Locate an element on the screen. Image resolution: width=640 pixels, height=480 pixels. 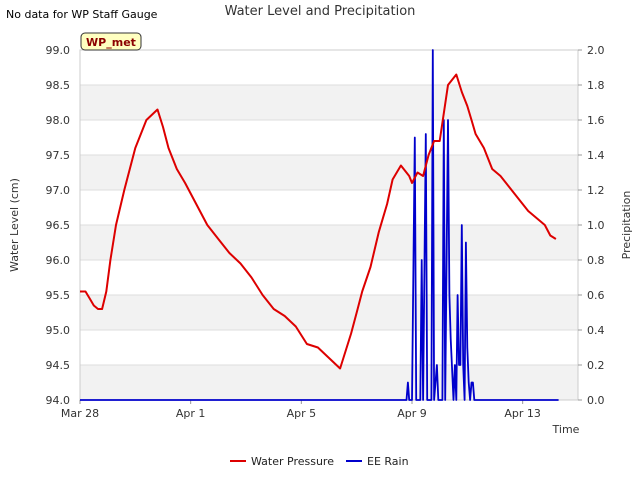
x-tick-label: Mar 28 is located at coordinates (80, 413).